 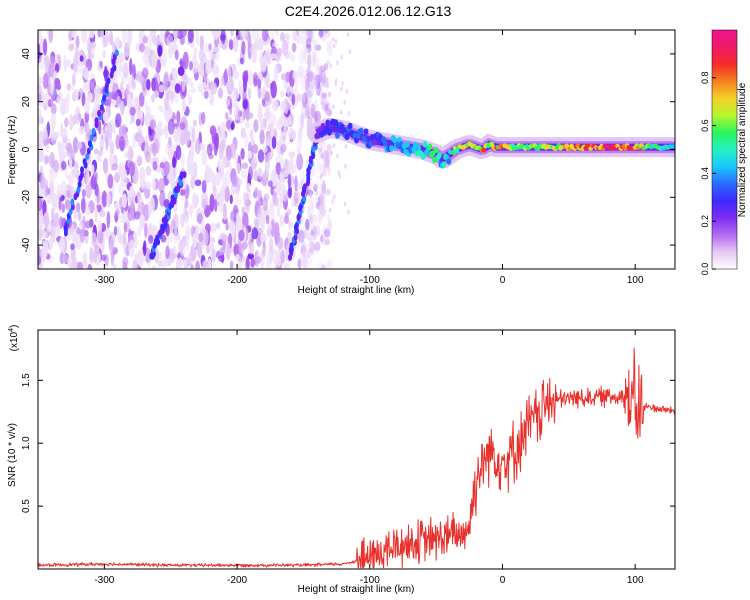 I want to click on spectrogram-y-tick-label: 20, so click(x=26, y=102).